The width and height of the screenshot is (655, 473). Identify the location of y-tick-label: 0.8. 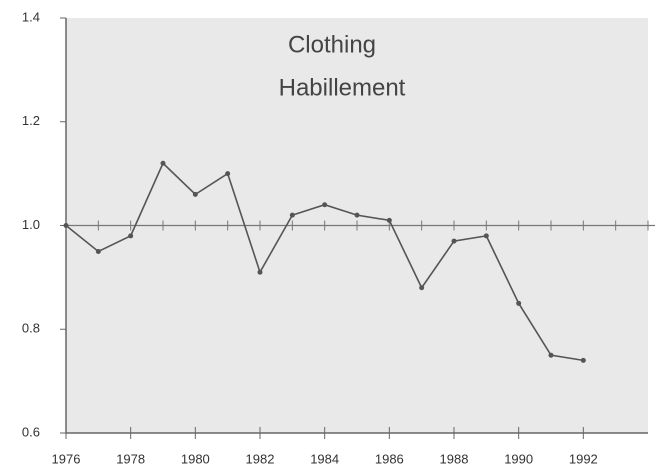
(31, 328).